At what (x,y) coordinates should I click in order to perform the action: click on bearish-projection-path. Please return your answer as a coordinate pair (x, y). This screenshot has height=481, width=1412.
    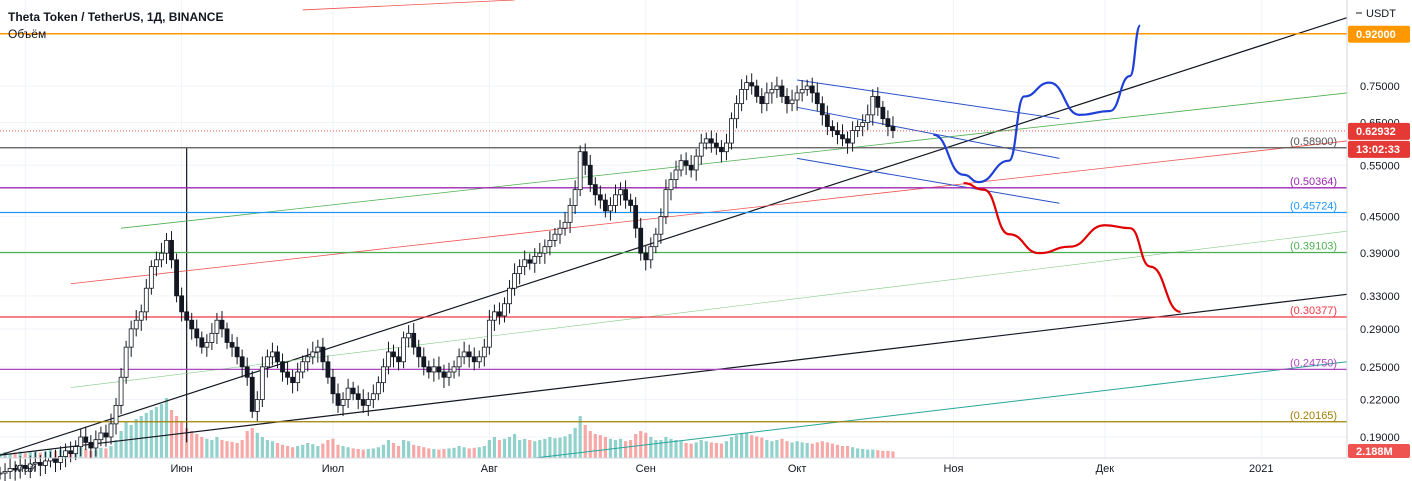
    Looking at the image, I should click on (1072, 247).